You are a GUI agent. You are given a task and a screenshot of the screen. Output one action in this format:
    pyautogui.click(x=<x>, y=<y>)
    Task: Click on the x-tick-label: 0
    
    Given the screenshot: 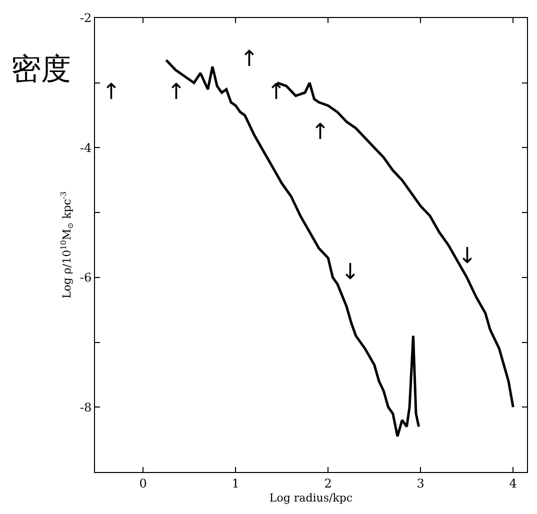 What is the action you would take?
    pyautogui.click(x=143, y=483)
    